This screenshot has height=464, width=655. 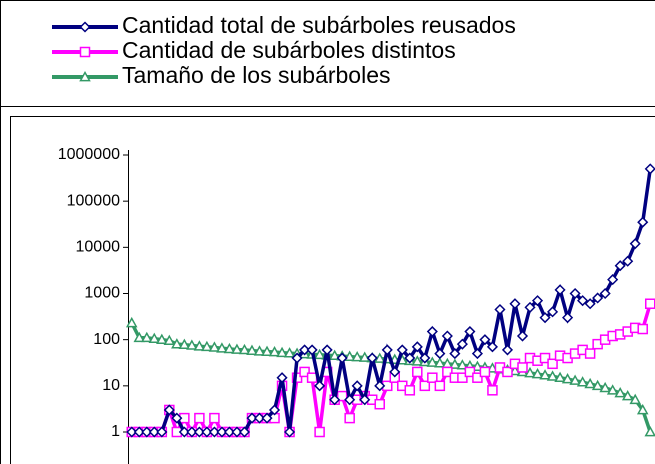 What do you see at coordinates (98, 247) in the screenshot?
I see `y-tick-label: 10000` at bounding box center [98, 247].